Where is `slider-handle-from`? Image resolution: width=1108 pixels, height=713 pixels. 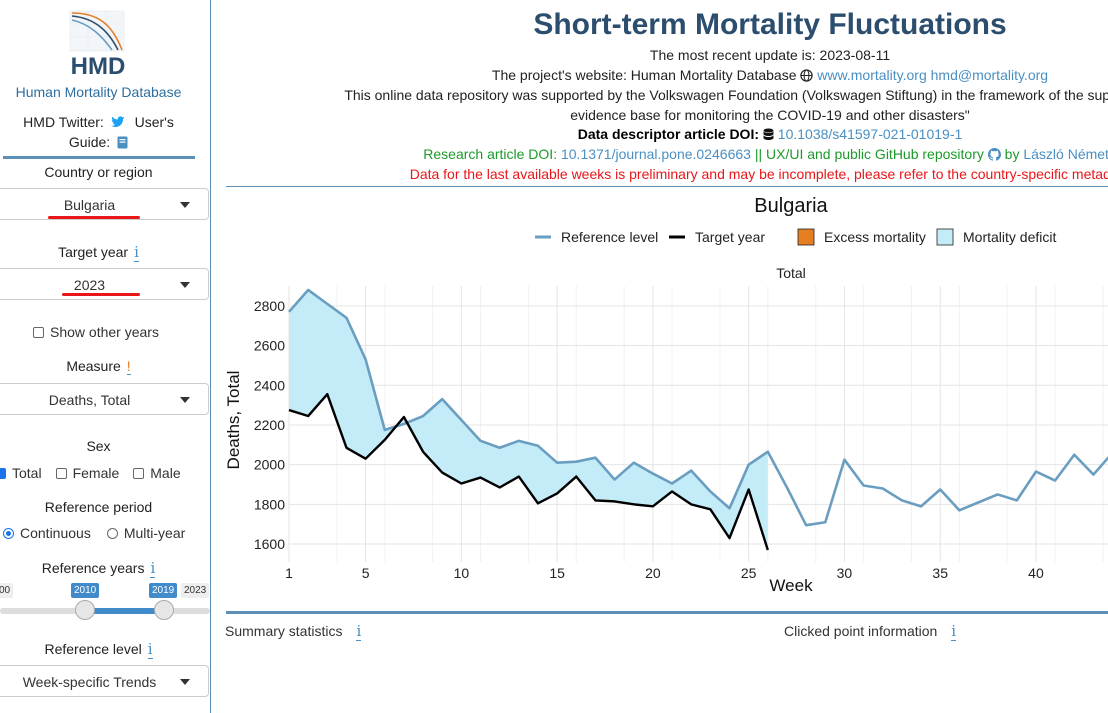
slider-handle-from is located at coordinates (85, 610).